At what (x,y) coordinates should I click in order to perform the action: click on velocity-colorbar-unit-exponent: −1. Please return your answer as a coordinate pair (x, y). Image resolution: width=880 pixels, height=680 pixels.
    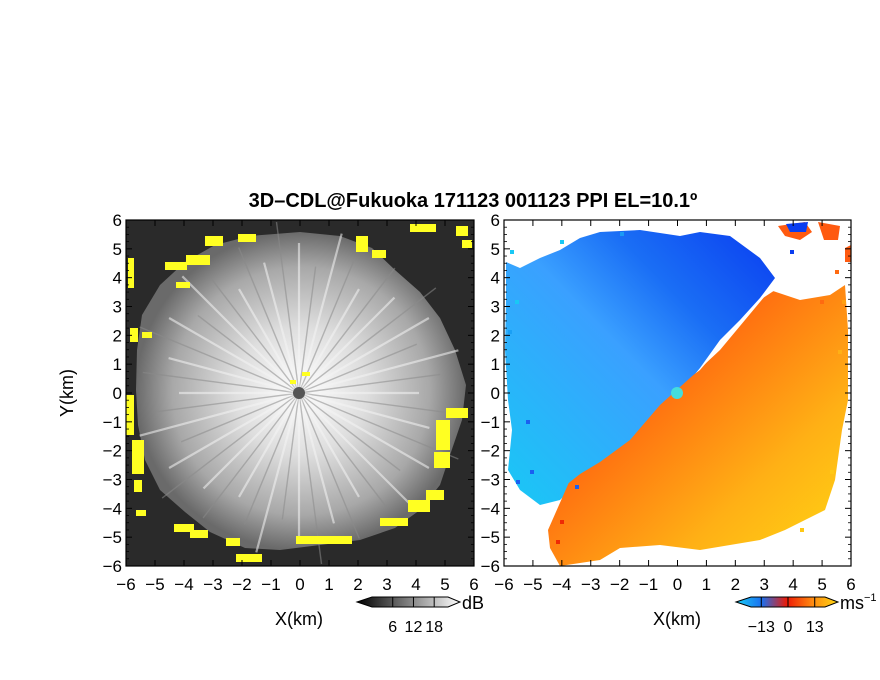
    Looking at the image, I should click on (870, 598).